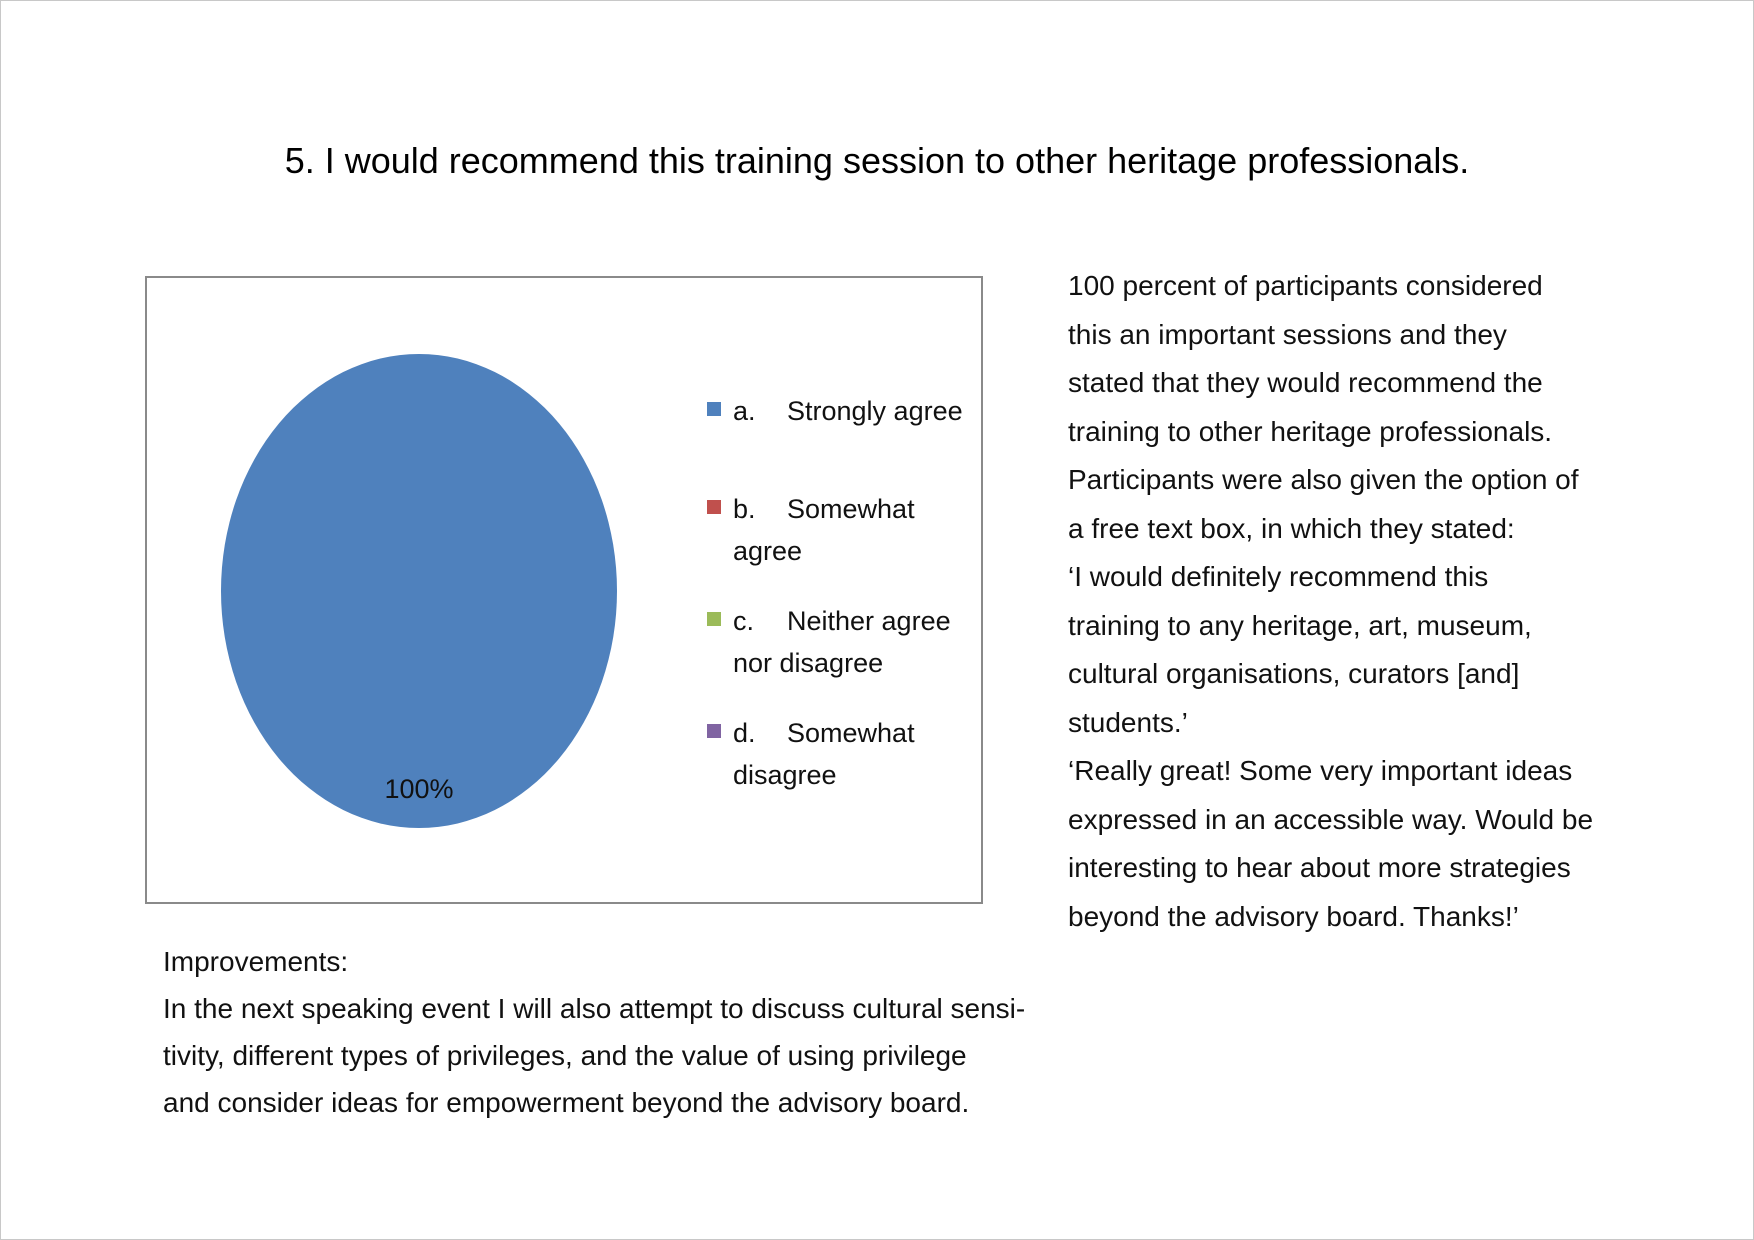 Image resolution: width=1754 pixels, height=1240 pixels. Describe the element at coordinates (1331, 819) in the screenshot. I see `quote-line: expressed in an accessible way. Would be` at that location.